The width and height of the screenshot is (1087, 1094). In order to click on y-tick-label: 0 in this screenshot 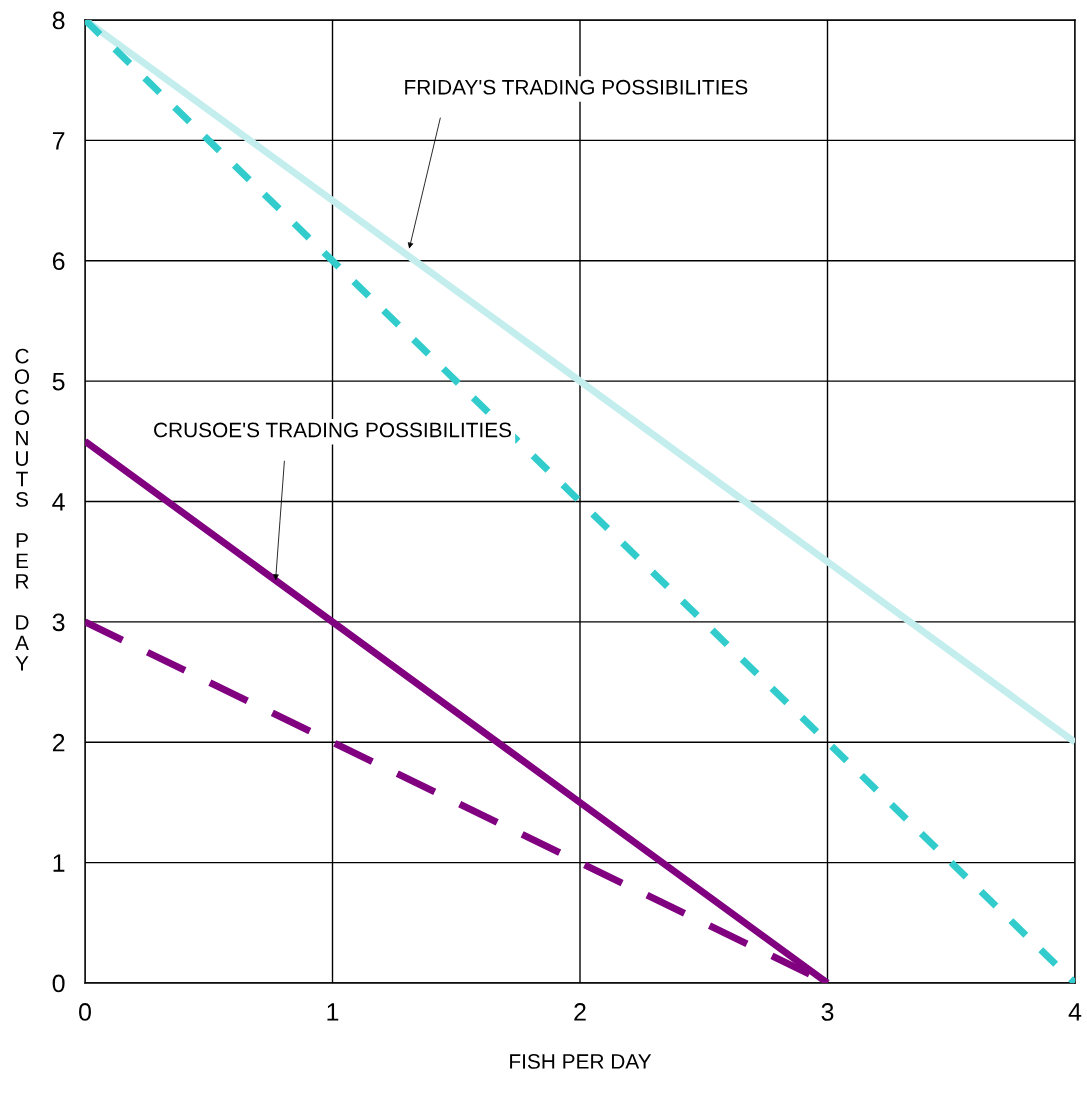, I will do `click(58, 983)`.